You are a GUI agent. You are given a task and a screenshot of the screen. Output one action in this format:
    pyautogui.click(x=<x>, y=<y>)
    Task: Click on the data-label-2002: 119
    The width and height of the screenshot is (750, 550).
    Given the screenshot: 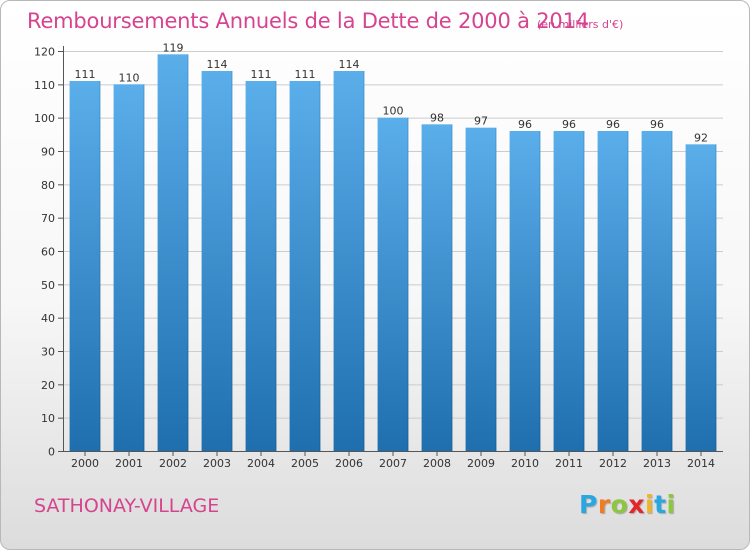 What is the action you would take?
    pyautogui.click(x=173, y=47)
    